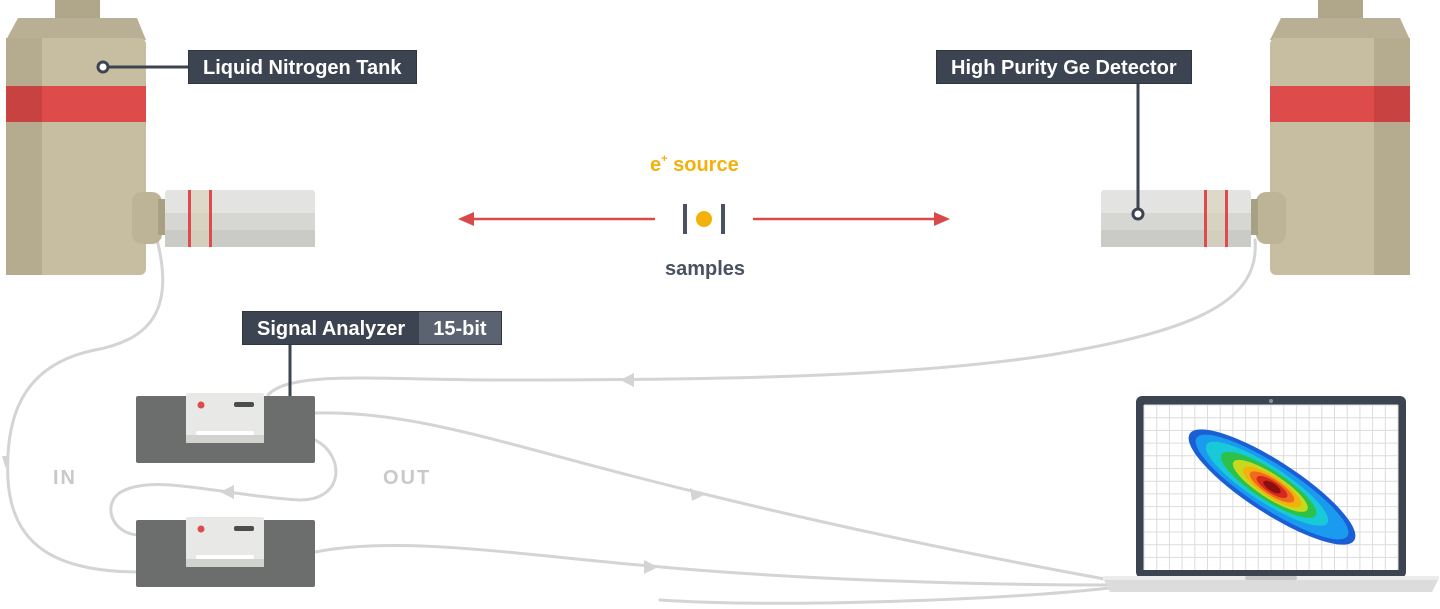 This screenshot has width=1440, height=609. What do you see at coordinates (704, 219) in the screenshot?
I see `positron-source-icon` at bounding box center [704, 219].